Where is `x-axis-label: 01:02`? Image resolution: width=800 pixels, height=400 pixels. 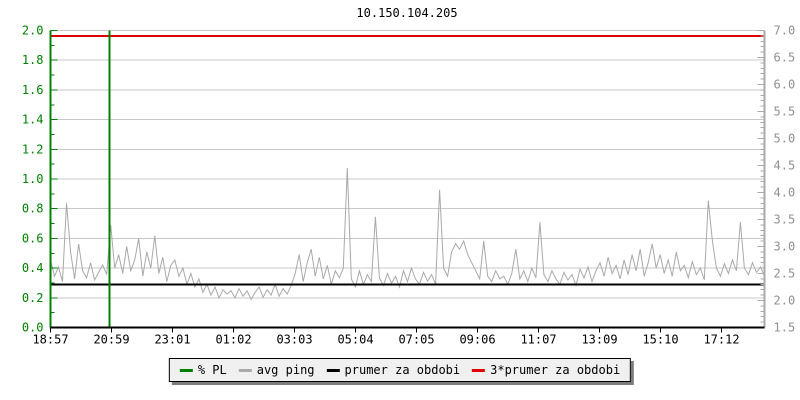
x-axis-label: 01:02 is located at coordinates (233, 340).